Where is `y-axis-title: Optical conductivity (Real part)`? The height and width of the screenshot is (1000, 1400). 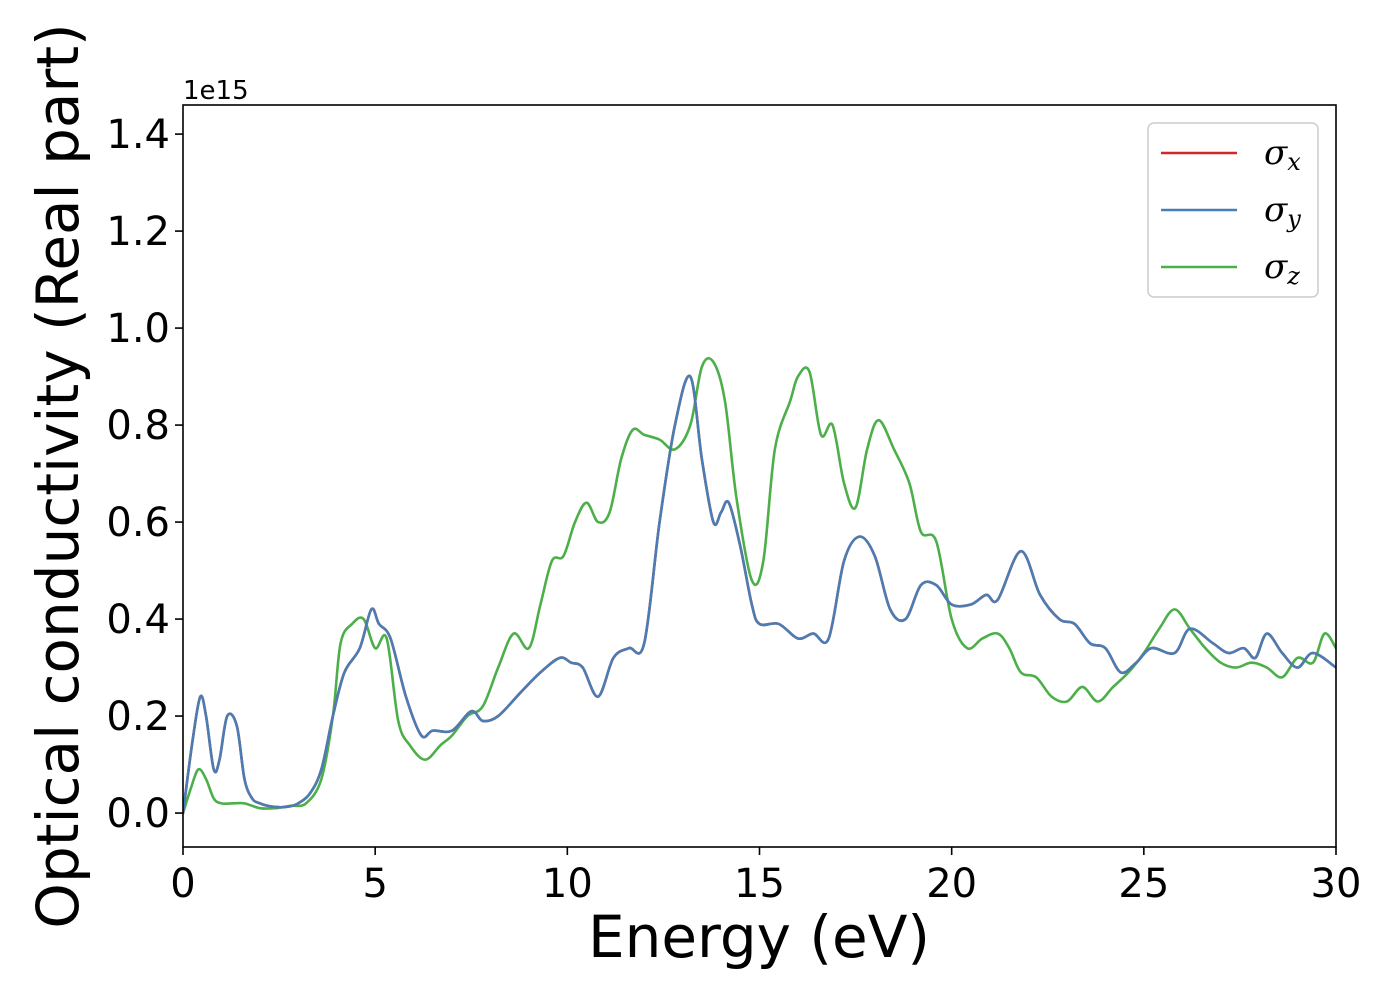
y-axis-title: Optical conductivity (Real part) is located at coordinates (58, 475).